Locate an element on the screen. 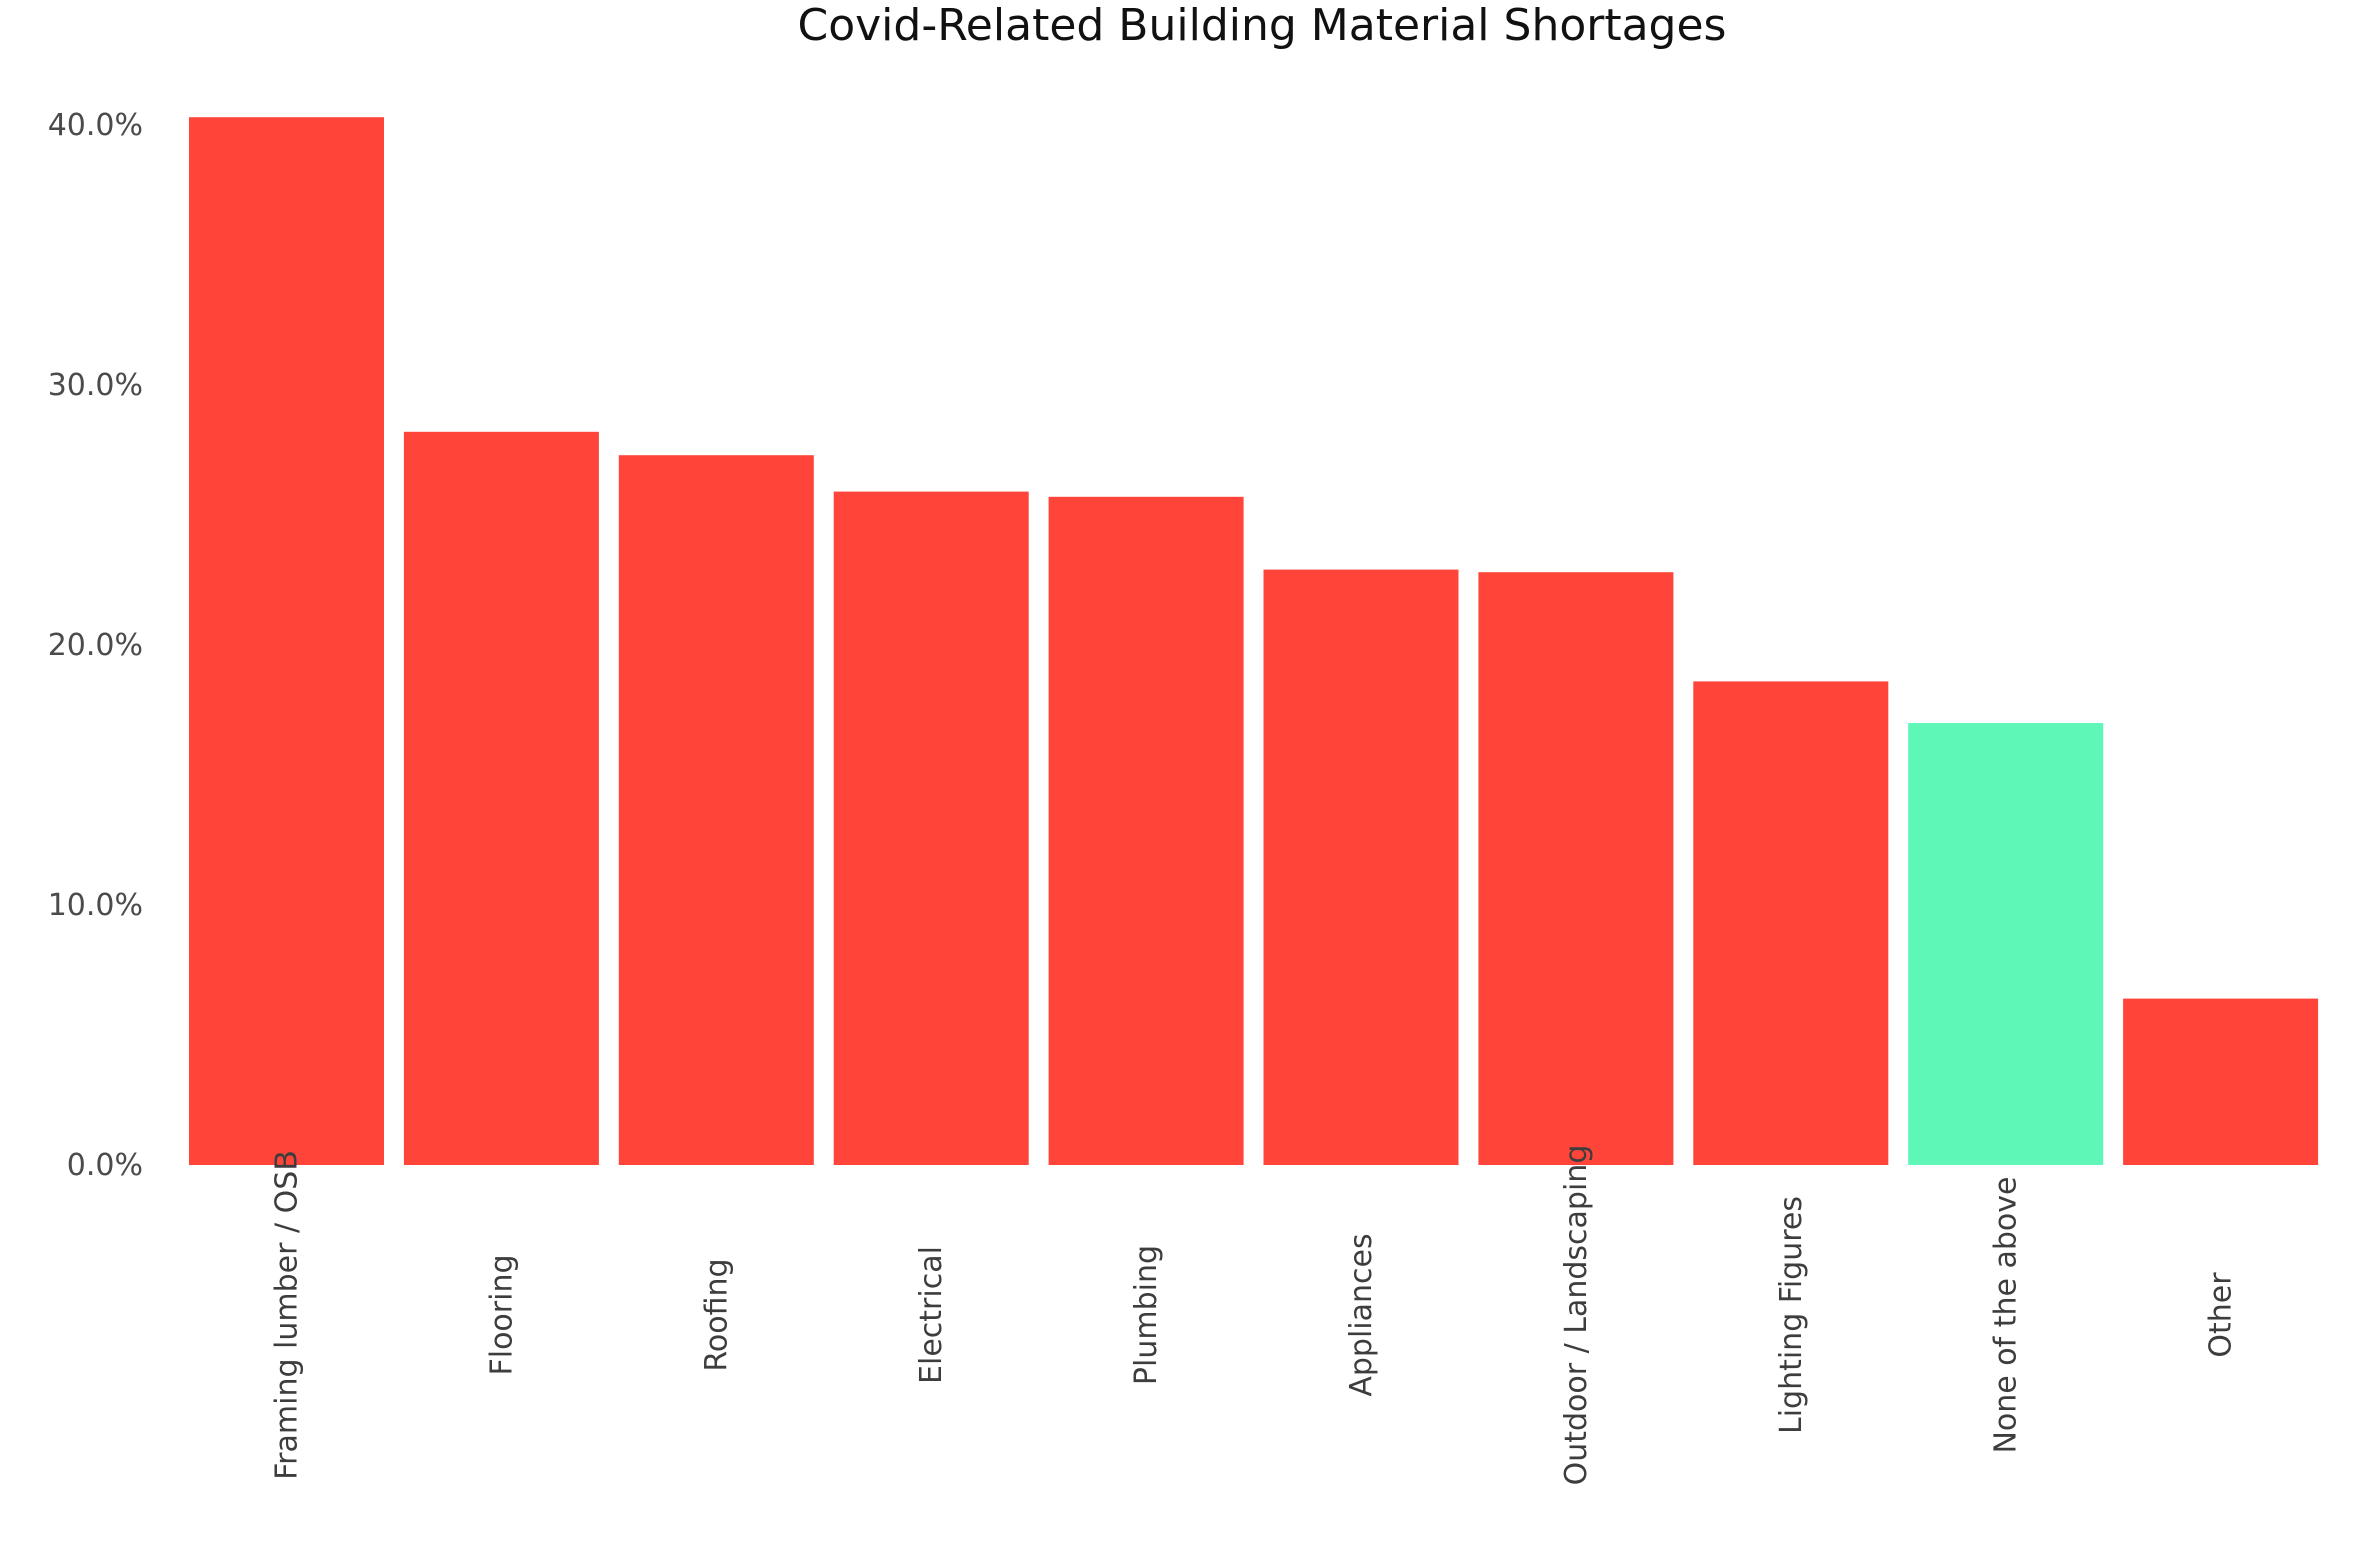 The height and width of the screenshot is (1556, 2356). x-category-label: Appliances is located at coordinates (1361, 1314).